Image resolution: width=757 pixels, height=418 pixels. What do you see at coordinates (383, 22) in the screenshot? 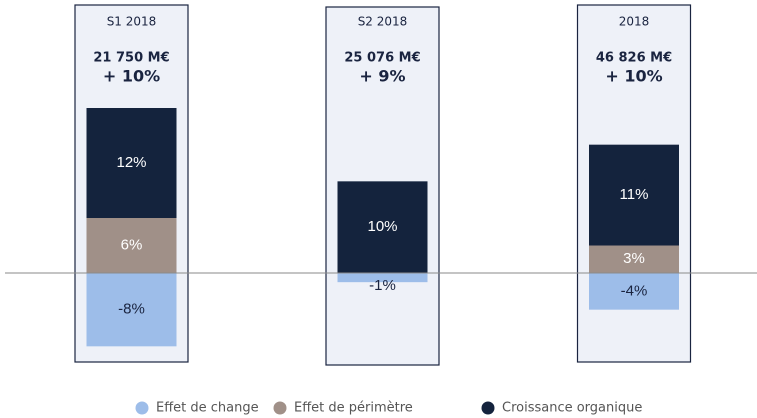
I see `category-label: S2 2018` at bounding box center [383, 22].